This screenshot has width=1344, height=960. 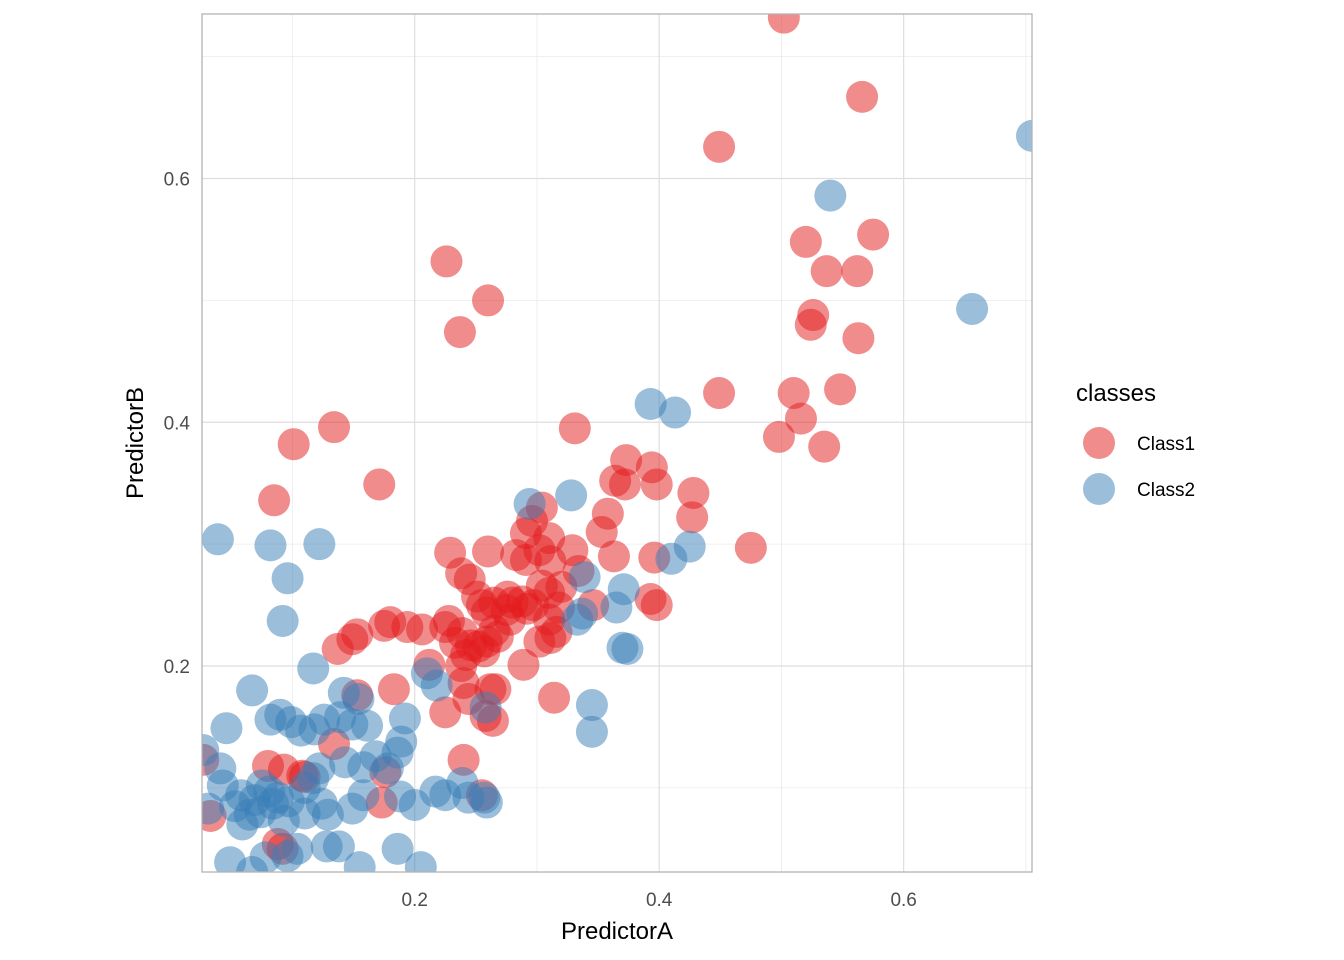 I want to click on x-tick-label: 0.2, so click(x=414, y=900).